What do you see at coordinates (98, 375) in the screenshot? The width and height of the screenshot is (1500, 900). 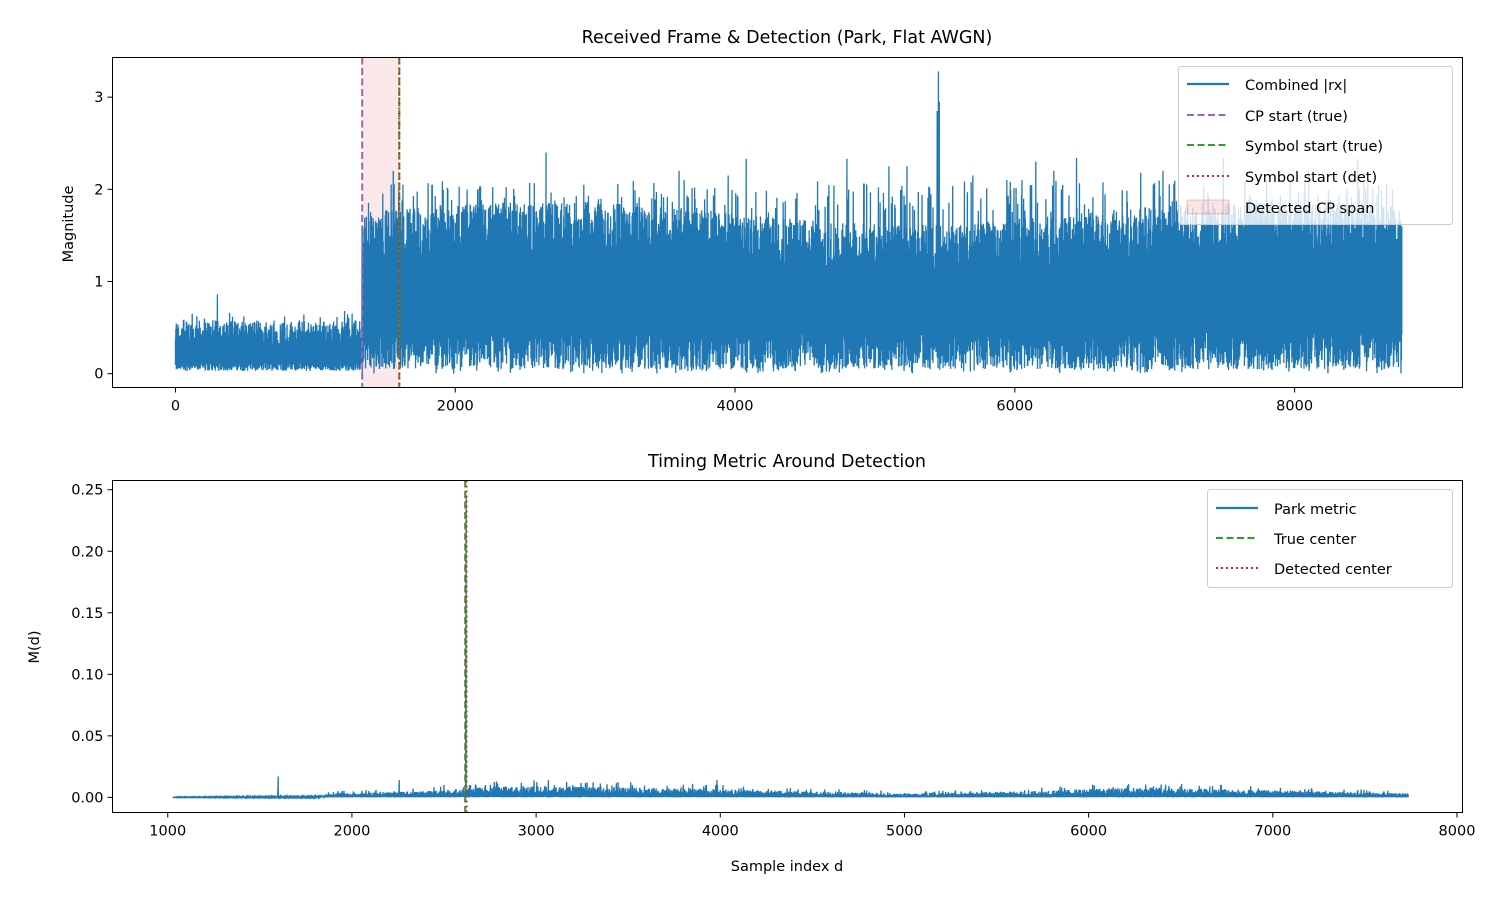 I see `y-tick-label: 0` at bounding box center [98, 375].